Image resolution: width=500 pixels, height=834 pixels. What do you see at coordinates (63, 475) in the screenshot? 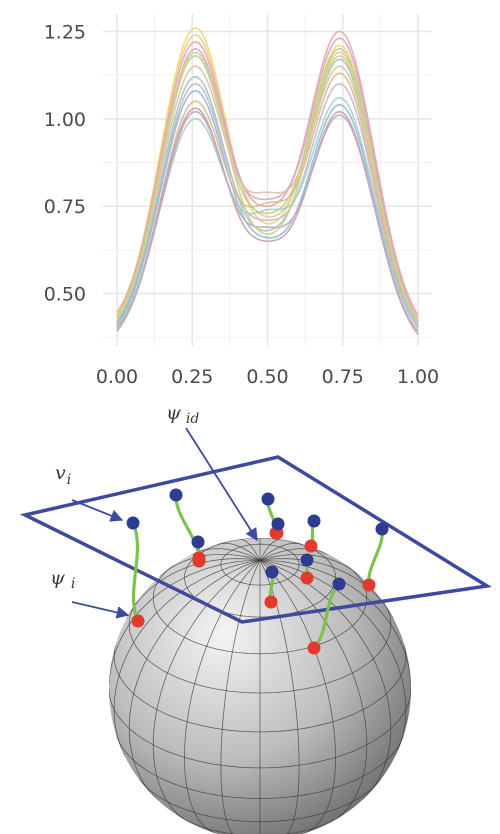
I see `v-i-label: vi` at bounding box center [63, 475].